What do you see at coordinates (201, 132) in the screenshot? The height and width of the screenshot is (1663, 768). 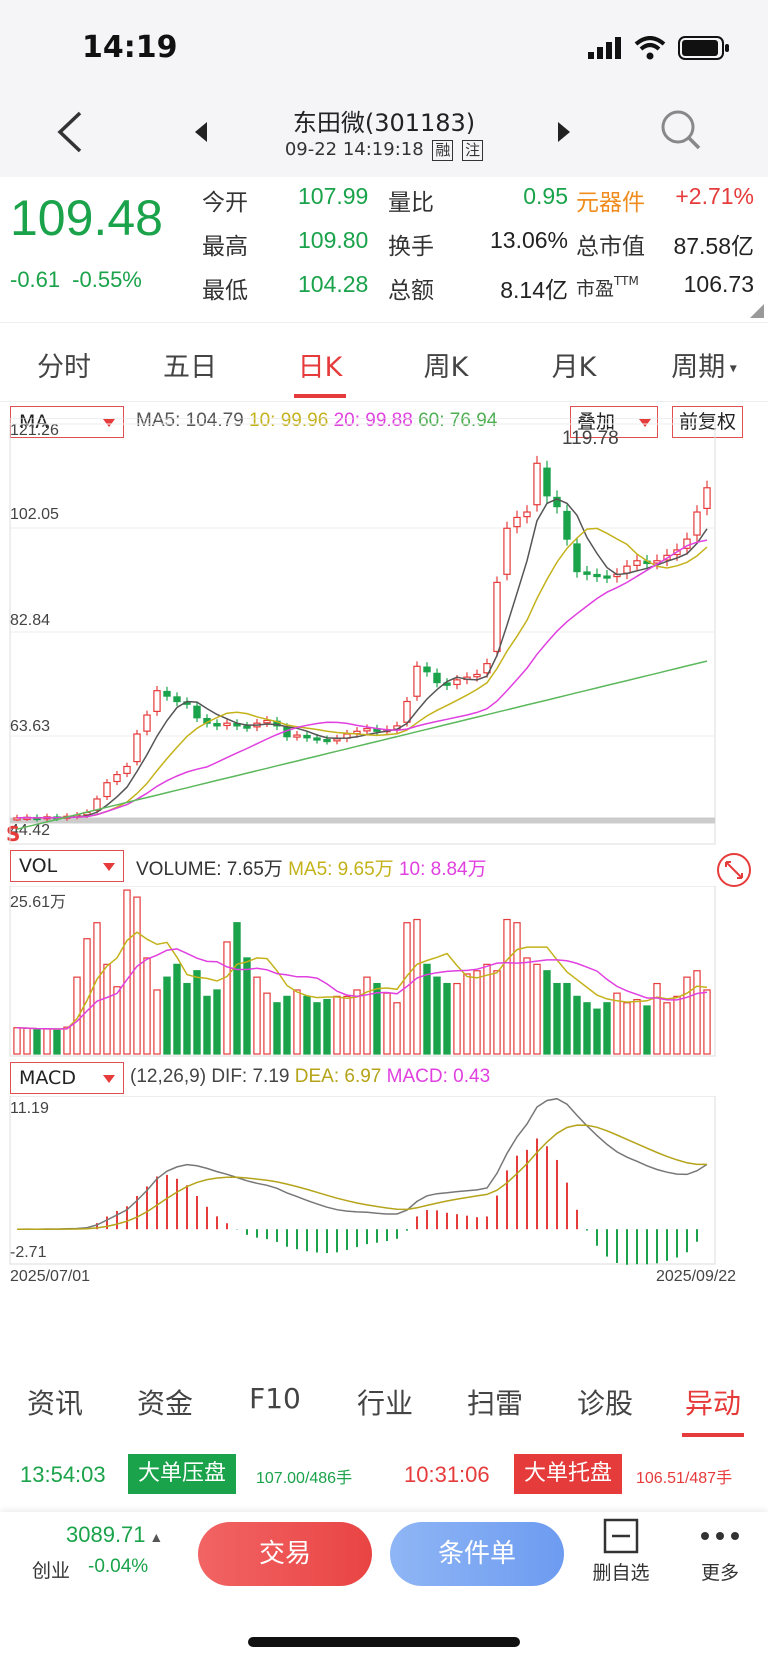 I see `prev-stock-icon` at bounding box center [201, 132].